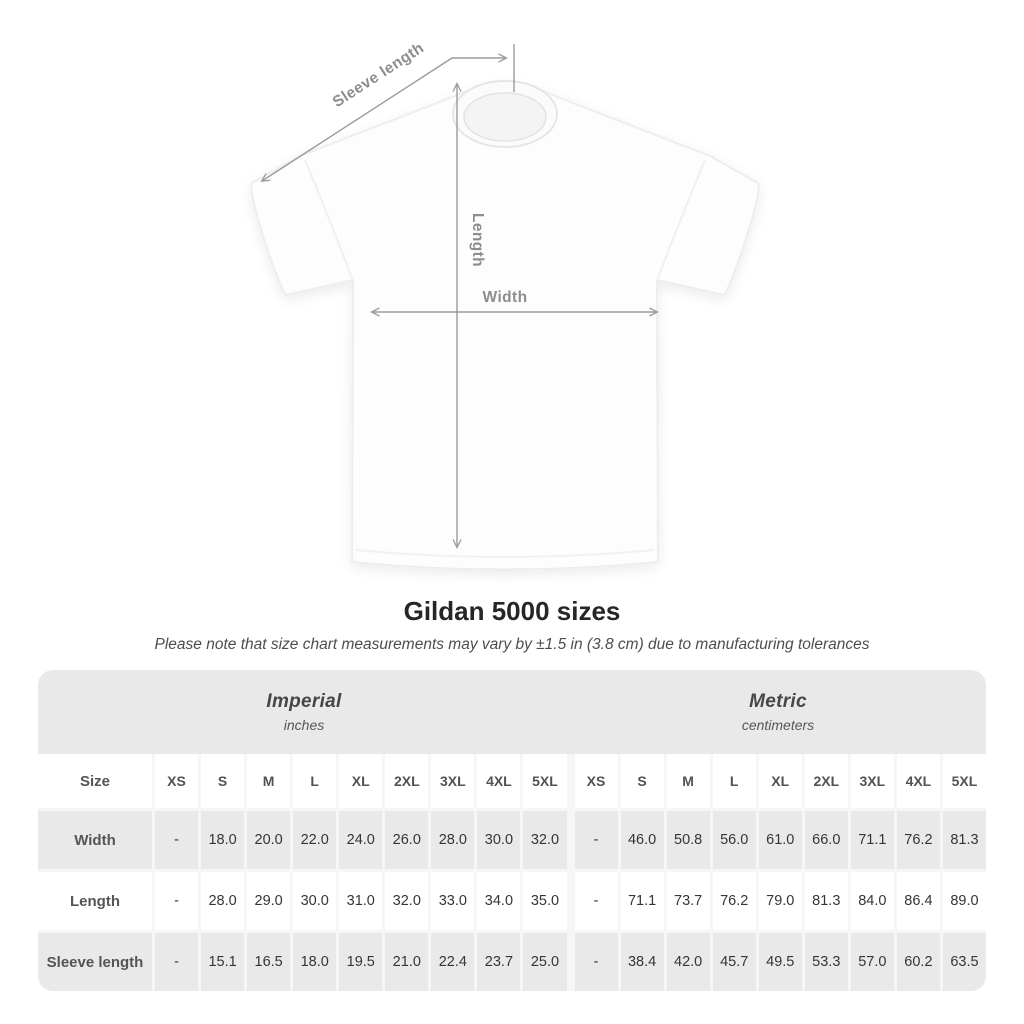  Describe the element at coordinates (780, 901) in the screenshot. I see `metric-value-cell: 79.0` at that location.